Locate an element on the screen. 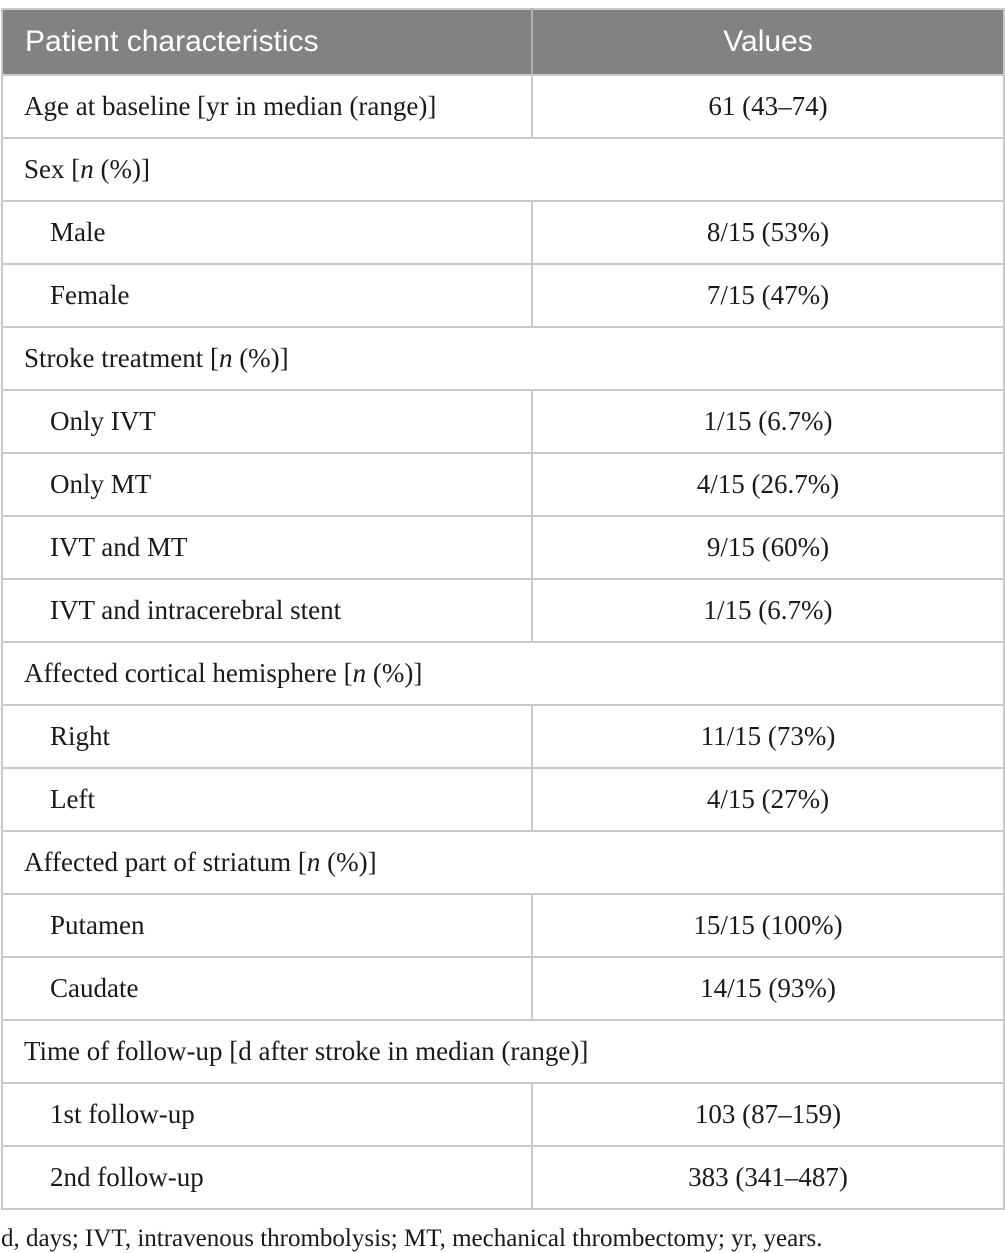 The image size is (1005, 1253). row-label-cell: 2nd follow-up is located at coordinates (267, 1177).